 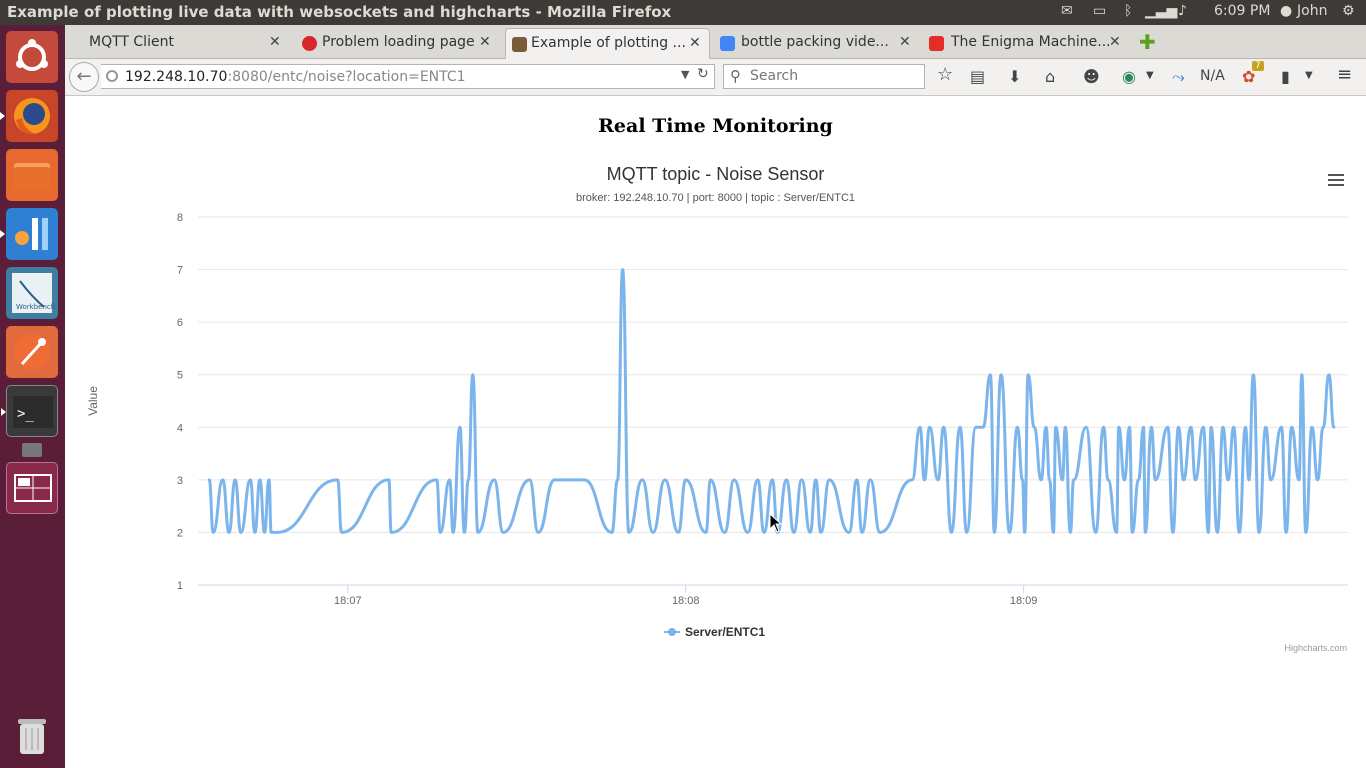 What do you see at coordinates (29, 234) in the screenshot?
I see `jetbrains-icon` at bounding box center [29, 234].